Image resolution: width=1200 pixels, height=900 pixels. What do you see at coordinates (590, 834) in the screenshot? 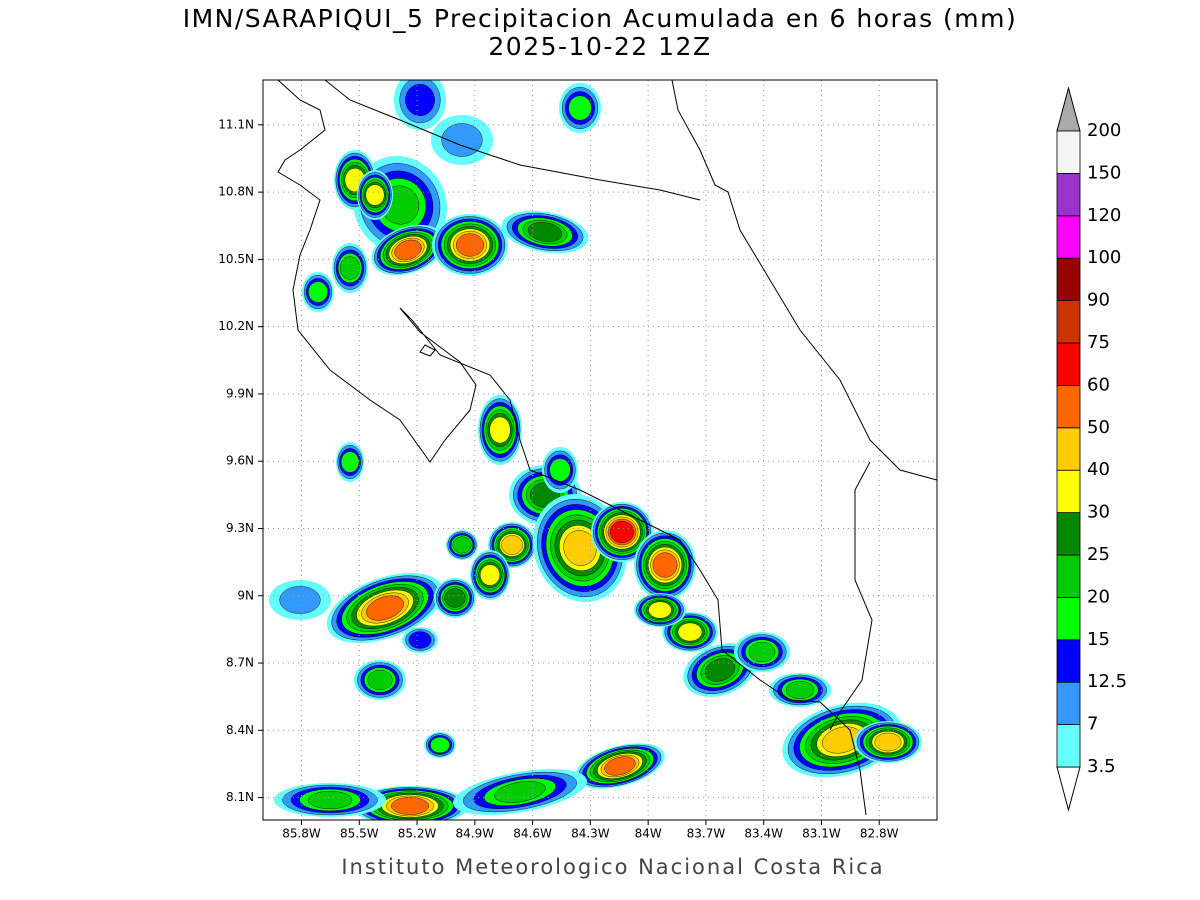
I see `lon-tick-label: 84.3W` at bounding box center [590, 834].